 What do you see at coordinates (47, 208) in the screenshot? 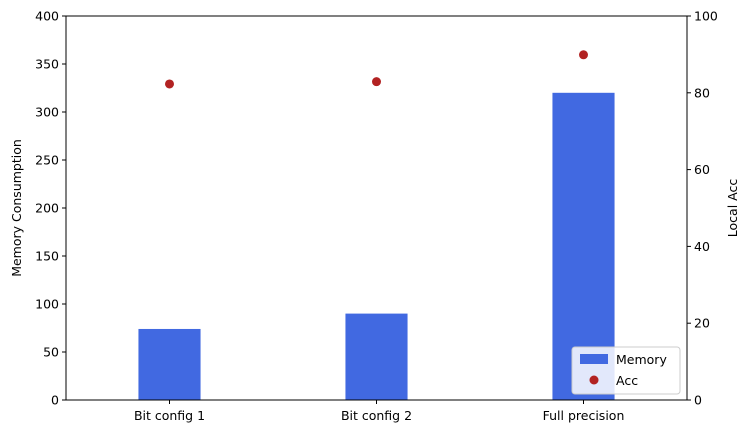
I see `left-tick-label: 200` at bounding box center [47, 208].